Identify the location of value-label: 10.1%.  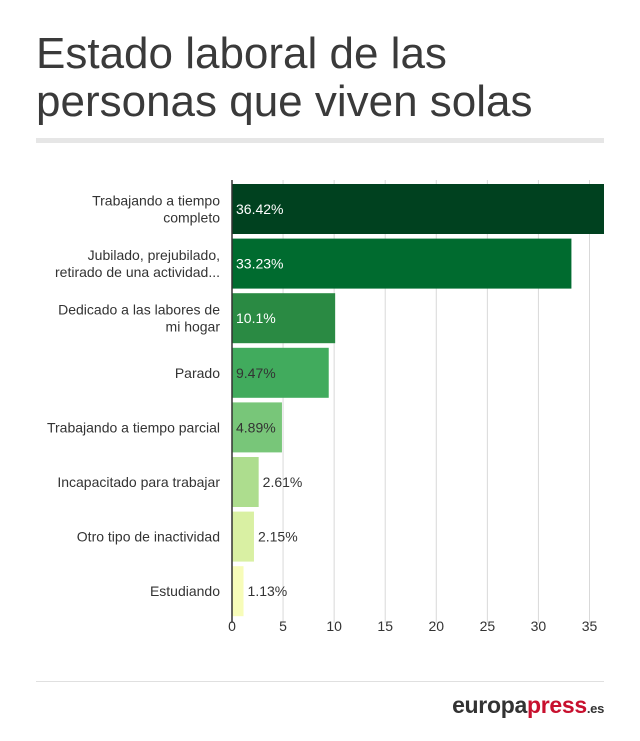
(256, 318).